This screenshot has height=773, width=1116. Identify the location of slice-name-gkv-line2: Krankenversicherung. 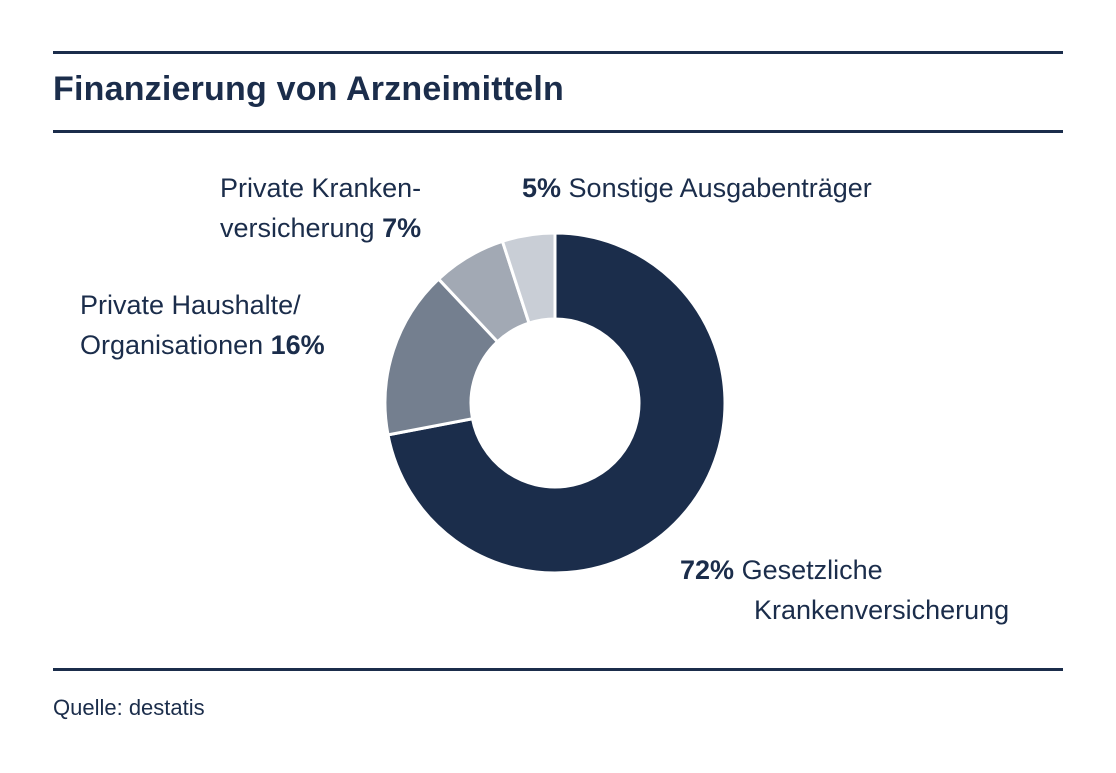
(882, 610).